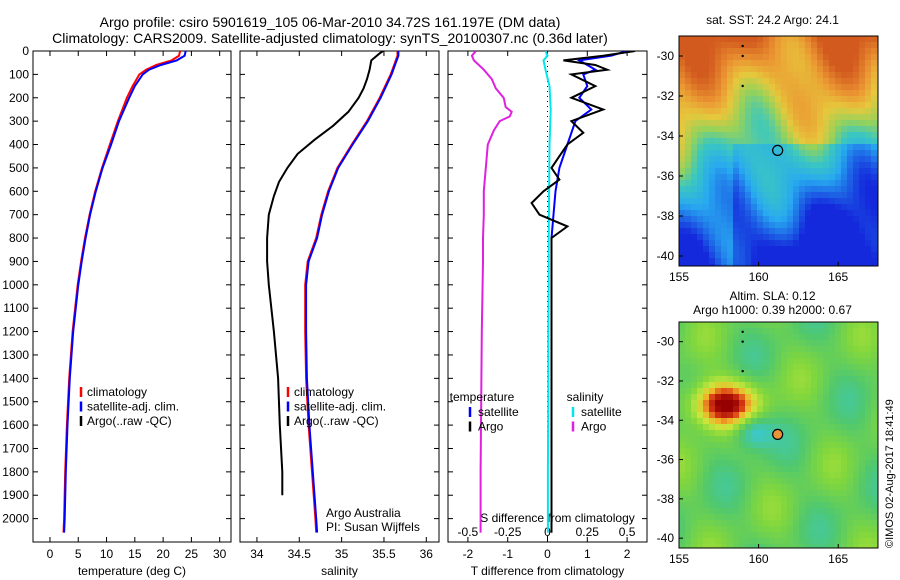 Image resolution: width=900 pixels, height=580 pixels. Describe the element at coordinates (384, 554) in the screenshot. I see `x-tick-label: 35.5` at that location.